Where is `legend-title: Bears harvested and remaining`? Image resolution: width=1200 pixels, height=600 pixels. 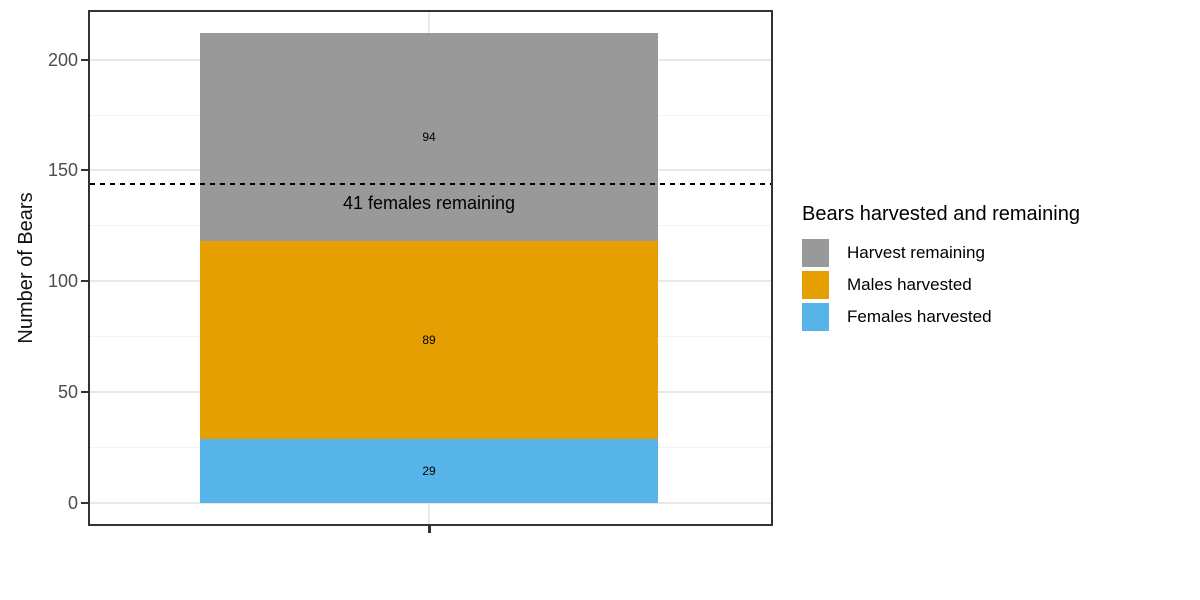 legend-title: Bears harvested and remaining is located at coordinates (941, 214).